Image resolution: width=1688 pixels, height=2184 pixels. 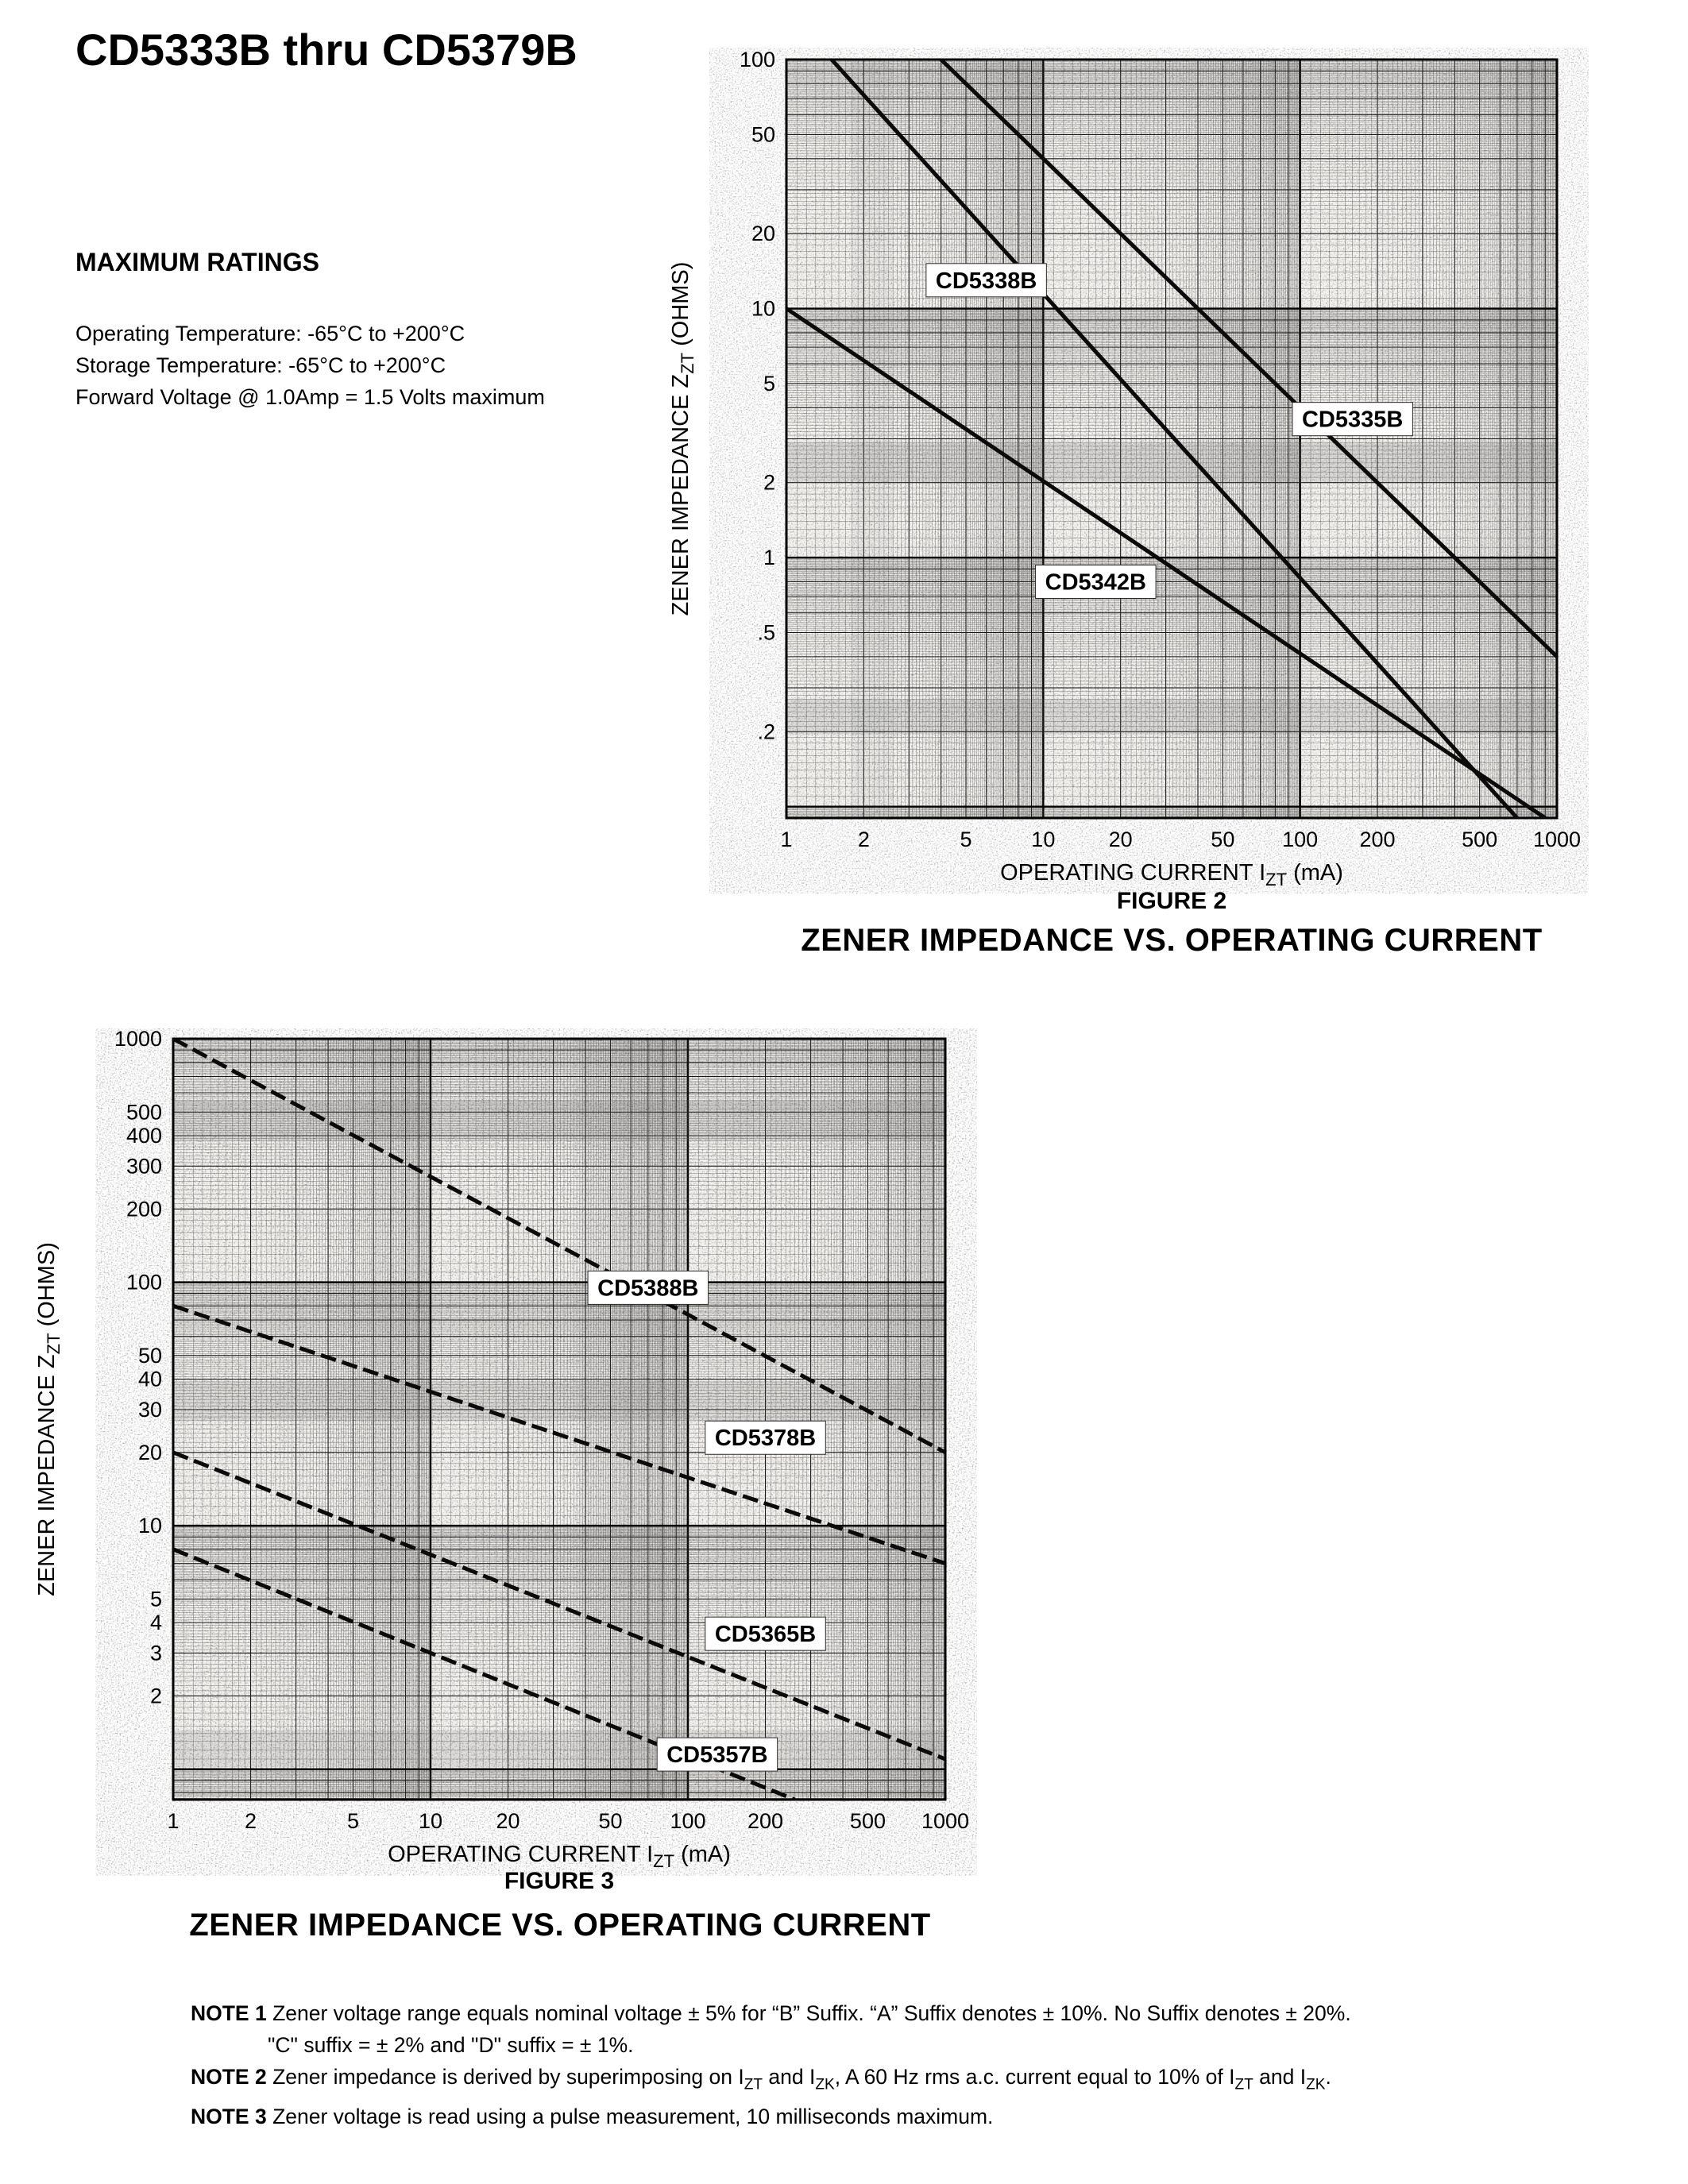 I want to click on y-tick: 400, so click(x=144, y=1136).